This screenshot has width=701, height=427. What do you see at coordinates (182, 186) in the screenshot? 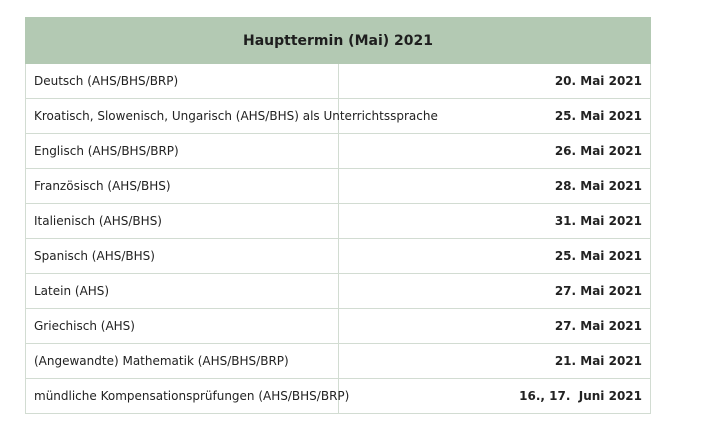
I see `subject-cell: Französisch (AHS/BHS)` at bounding box center [182, 186].